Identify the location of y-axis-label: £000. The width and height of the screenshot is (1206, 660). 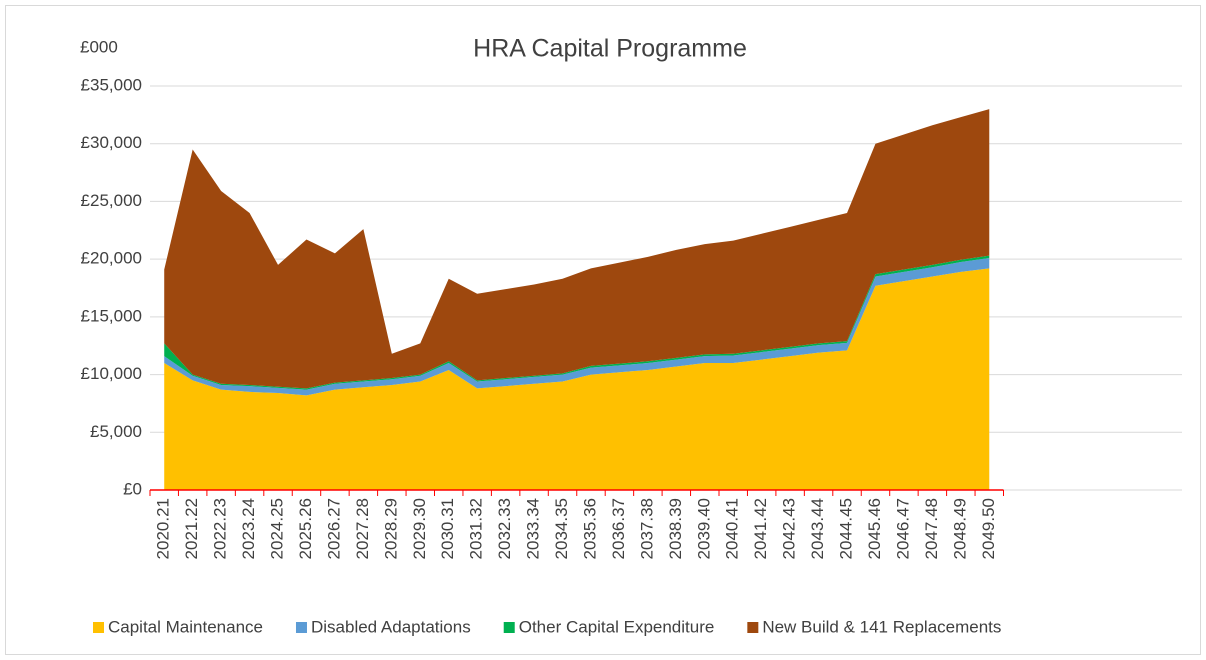
(99, 46).